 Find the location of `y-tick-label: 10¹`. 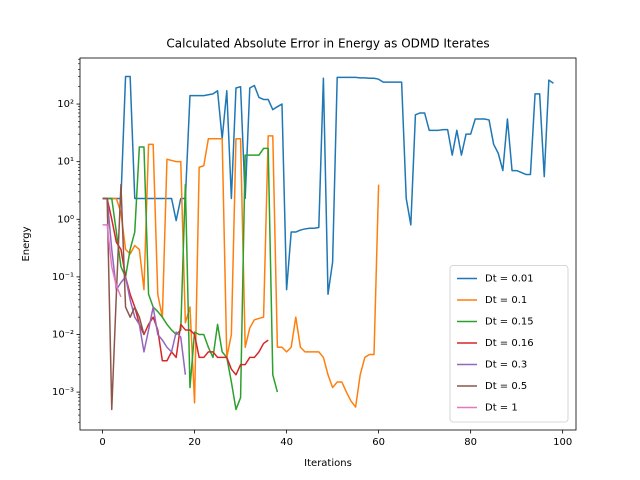

y-tick-label: 10¹ is located at coordinates (65, 162).